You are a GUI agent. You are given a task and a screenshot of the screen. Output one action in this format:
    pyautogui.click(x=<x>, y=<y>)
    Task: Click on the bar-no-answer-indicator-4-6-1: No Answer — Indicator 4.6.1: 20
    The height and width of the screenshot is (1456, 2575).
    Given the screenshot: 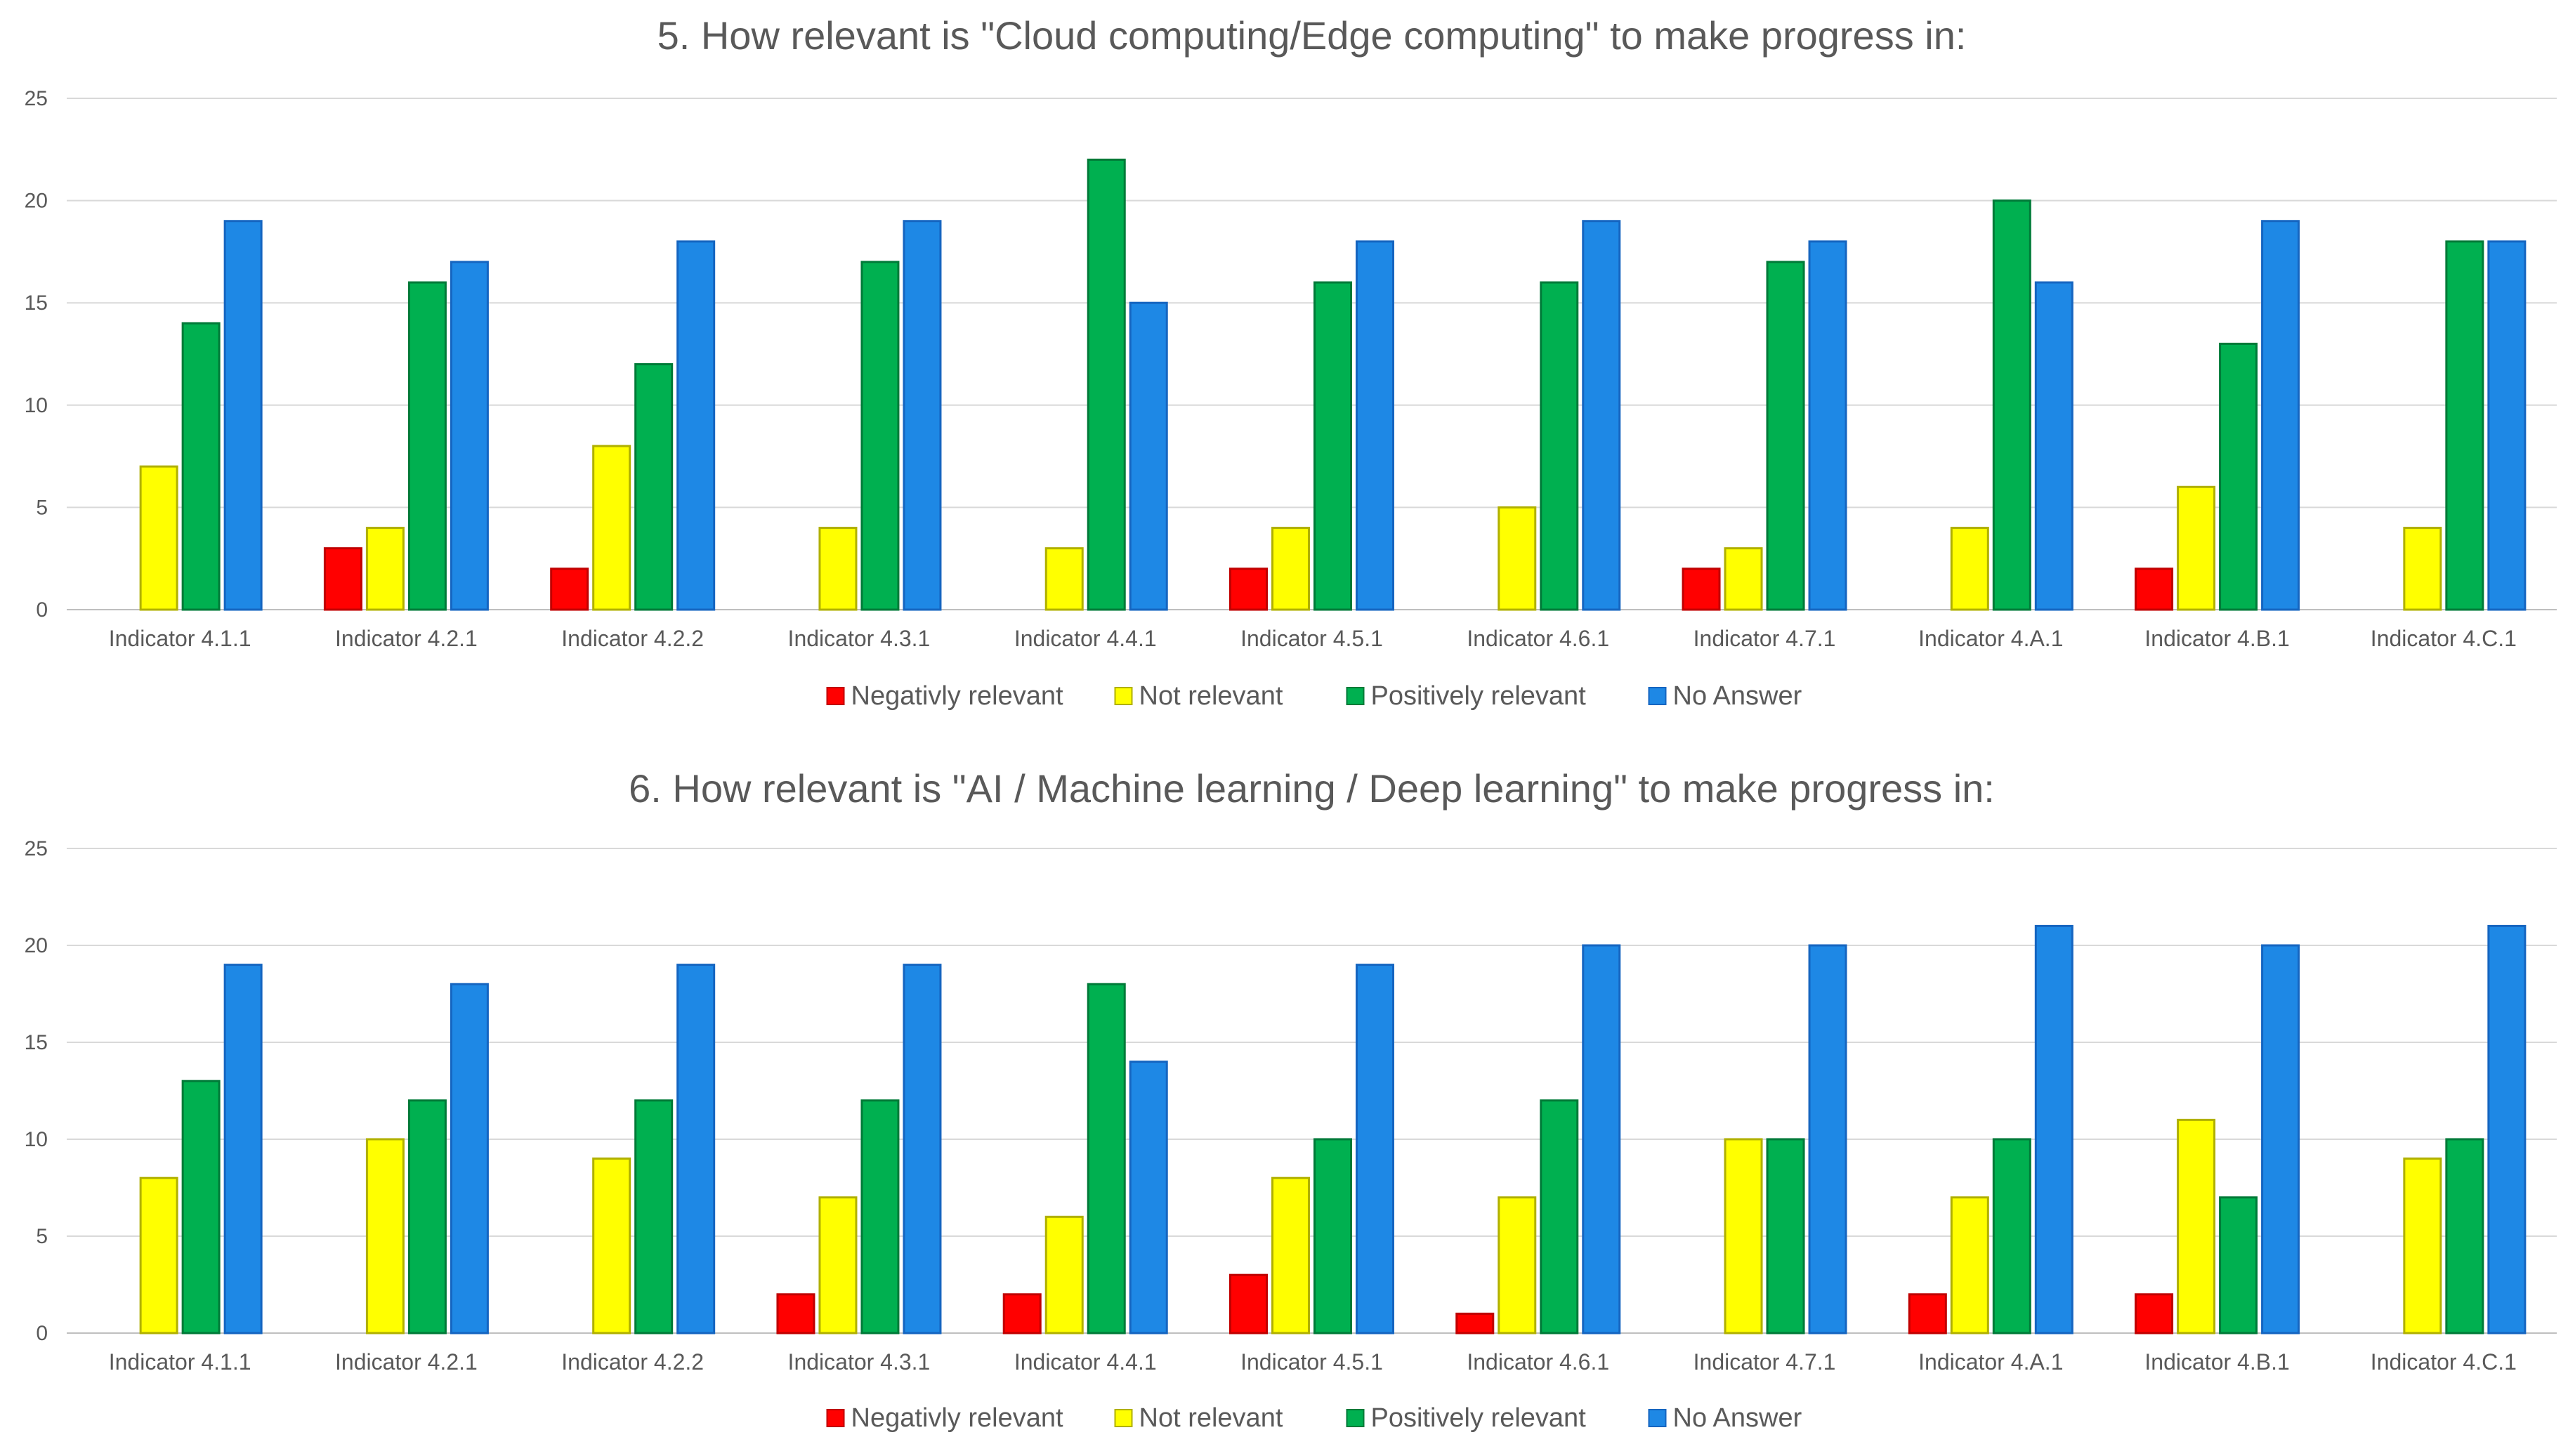 What is the action you would take?
    pyautogui.click(x=1601, y=1139)
    